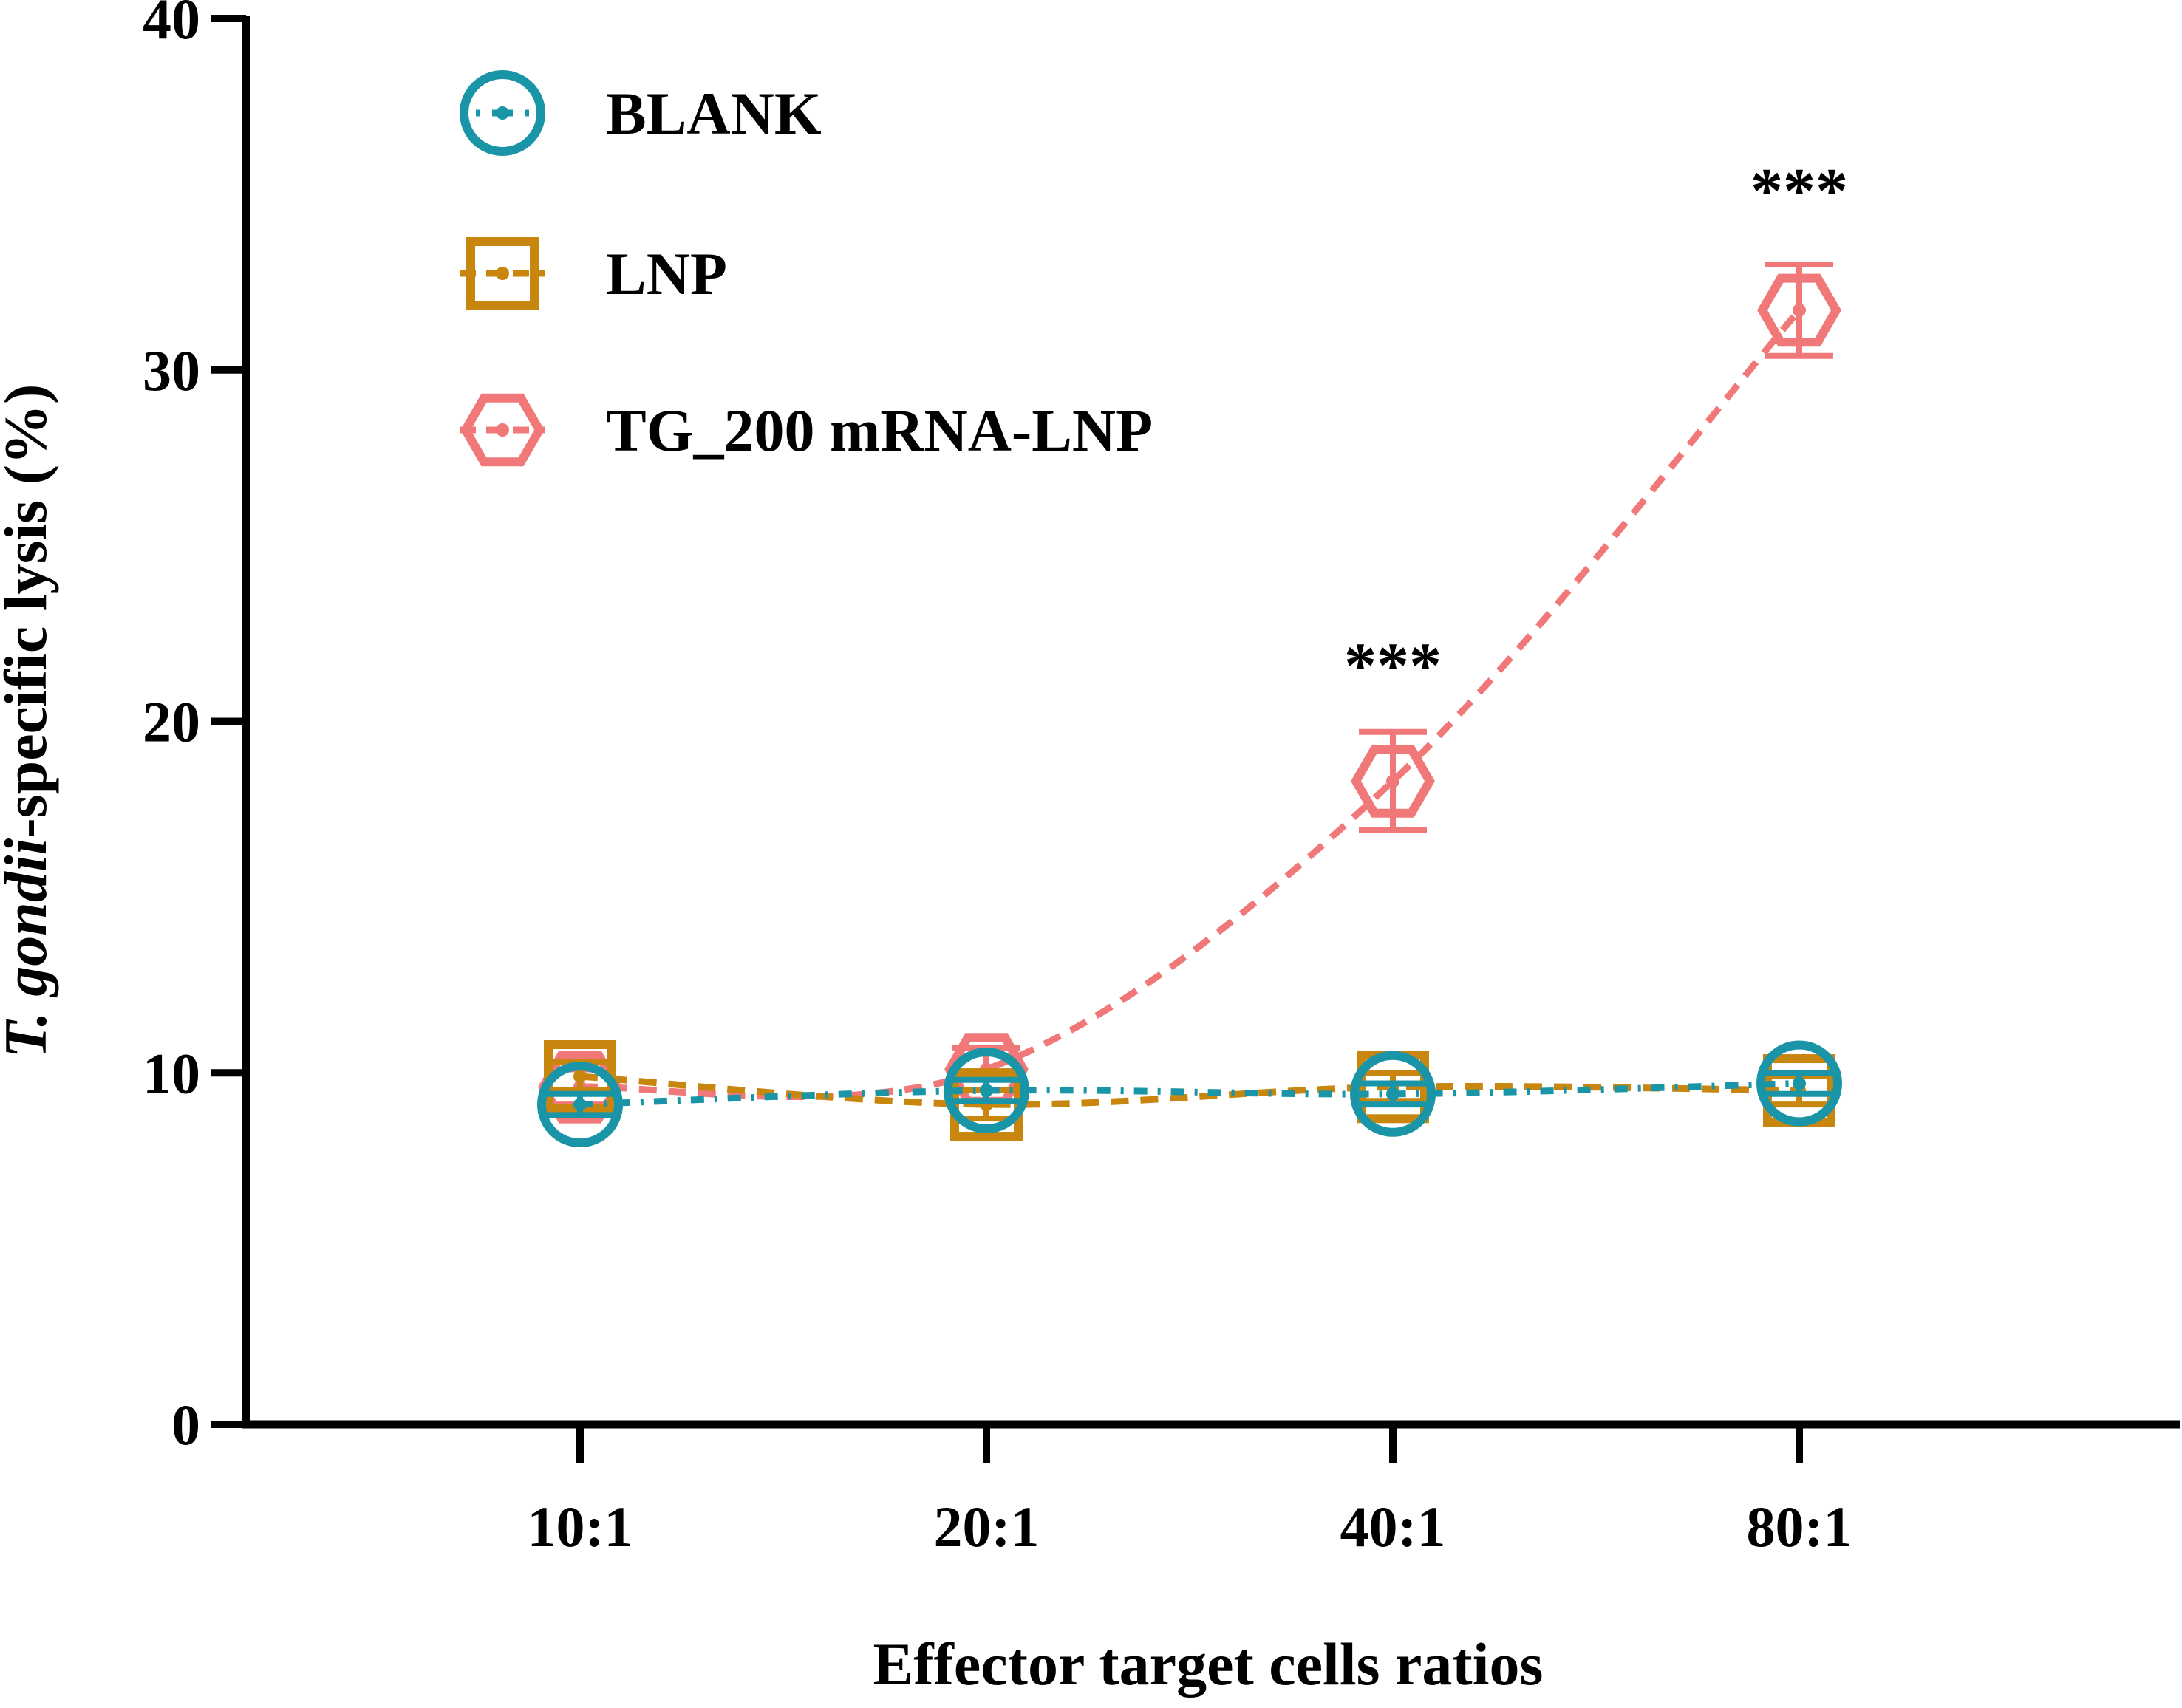 Image resolution: width=2182 pixels, height=1708 pixels. What do you see at coordinates (593, 273) in the screenshot?
I see `legend-item: LNP` at bounding box center [593, 273].